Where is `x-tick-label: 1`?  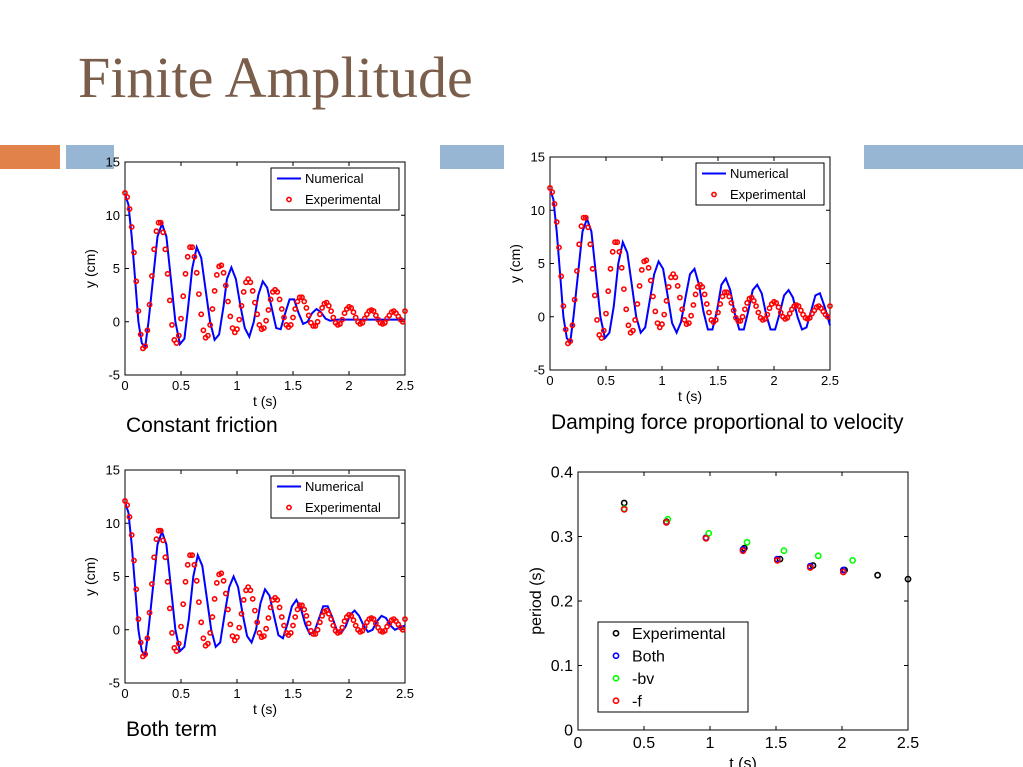 x-tick-label: 1 is located at coordinates (710, 743).